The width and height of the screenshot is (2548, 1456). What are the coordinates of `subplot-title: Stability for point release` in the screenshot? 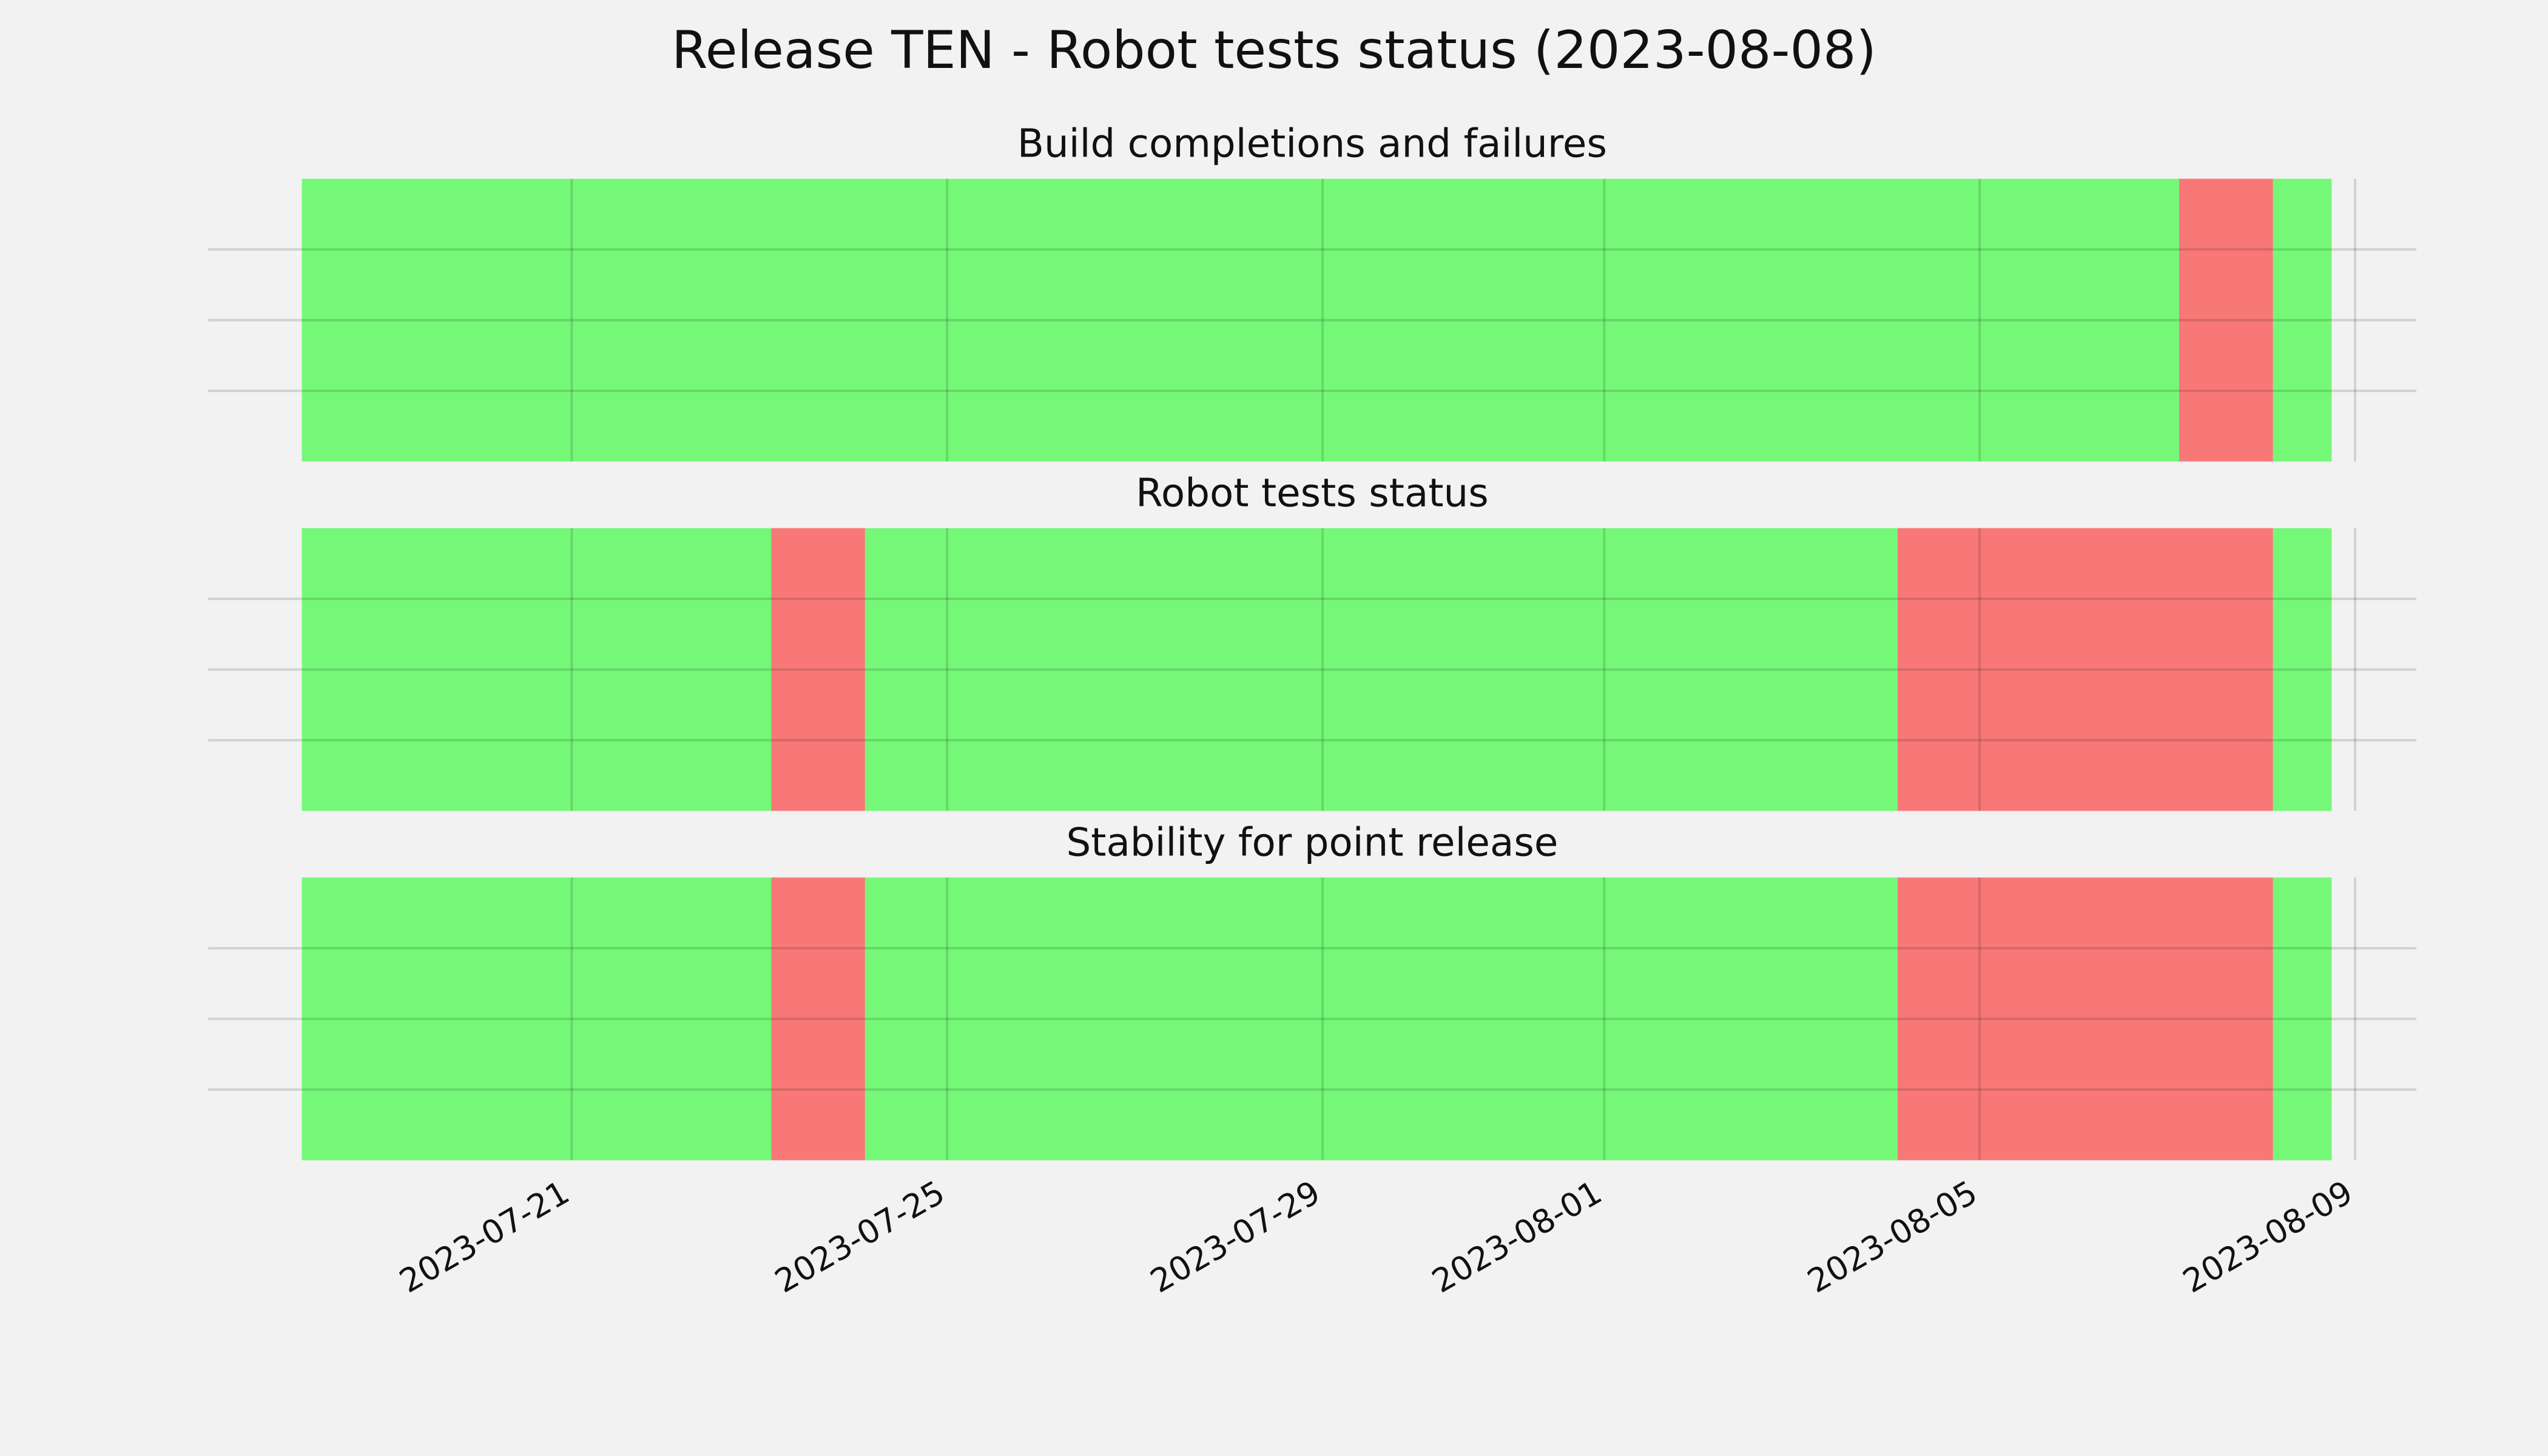 It's located at (1313, 842).